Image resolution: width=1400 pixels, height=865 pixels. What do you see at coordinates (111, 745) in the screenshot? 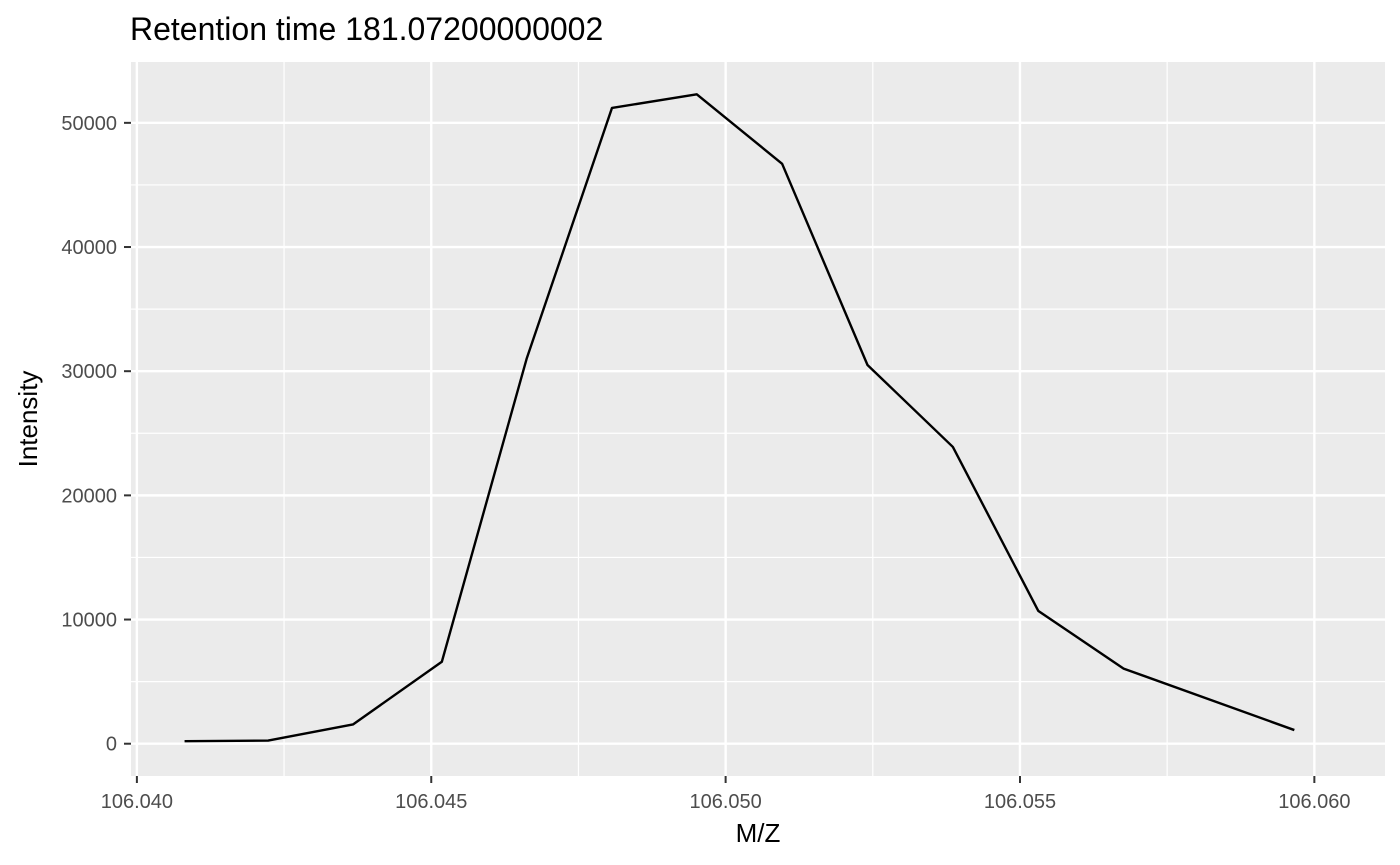
I see `y-tick-label: 0` at bounding box center [111, 745].